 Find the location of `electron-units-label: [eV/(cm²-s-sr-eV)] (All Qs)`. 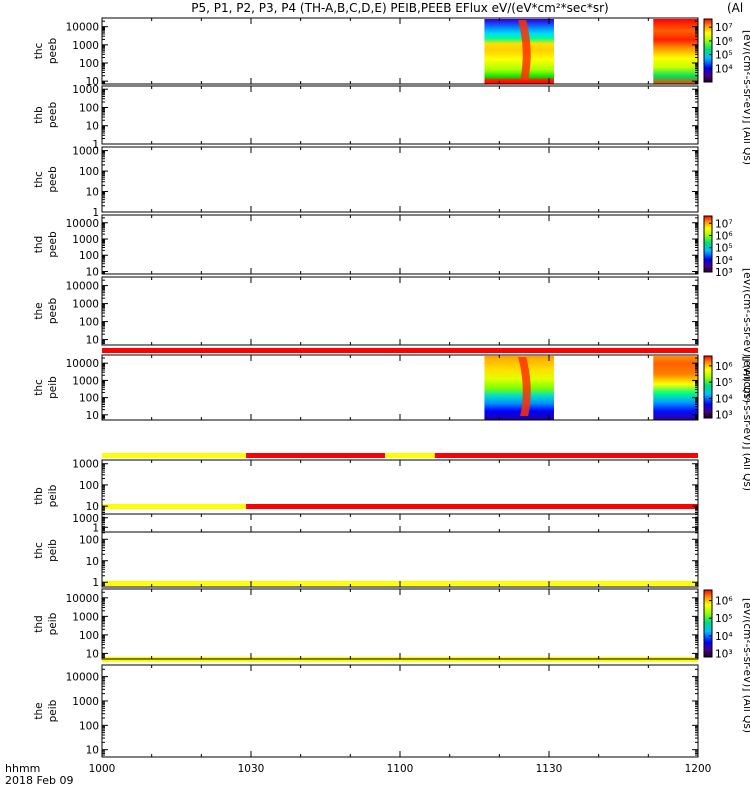

electron-units-label: [eV/(cm²-s-sr-eV)] (All Qs) is located at coordinates (745, 97).